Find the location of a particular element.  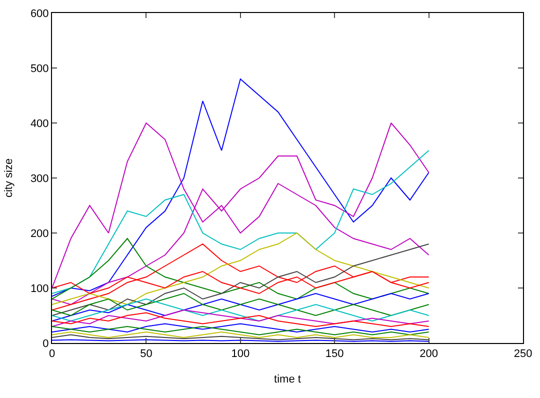

y-tick-label: 100 is located at coordinates (39, 288).